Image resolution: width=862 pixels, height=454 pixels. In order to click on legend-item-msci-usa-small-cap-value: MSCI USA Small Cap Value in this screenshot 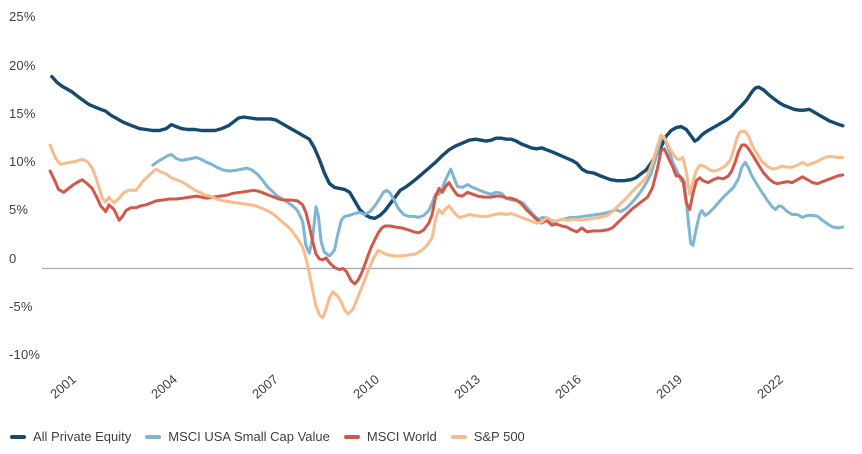, I will do `click(237, 436)`.